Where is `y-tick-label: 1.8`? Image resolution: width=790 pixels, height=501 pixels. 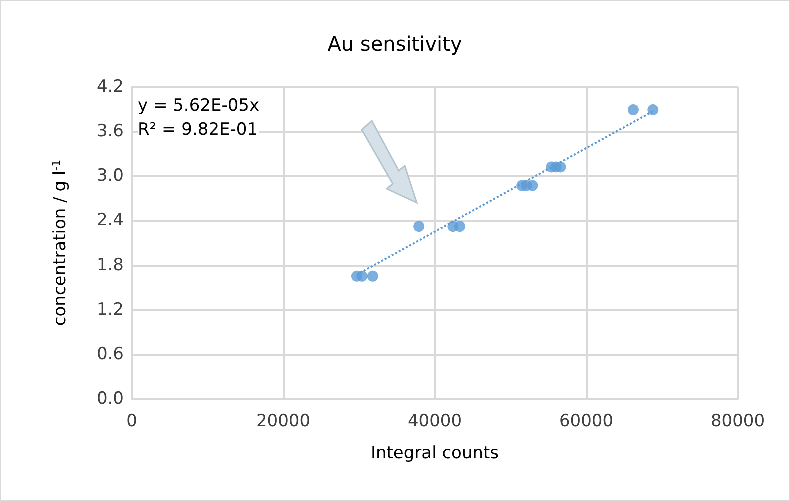
y-tick-label: 1.8 is located at coordinates (110, 265).